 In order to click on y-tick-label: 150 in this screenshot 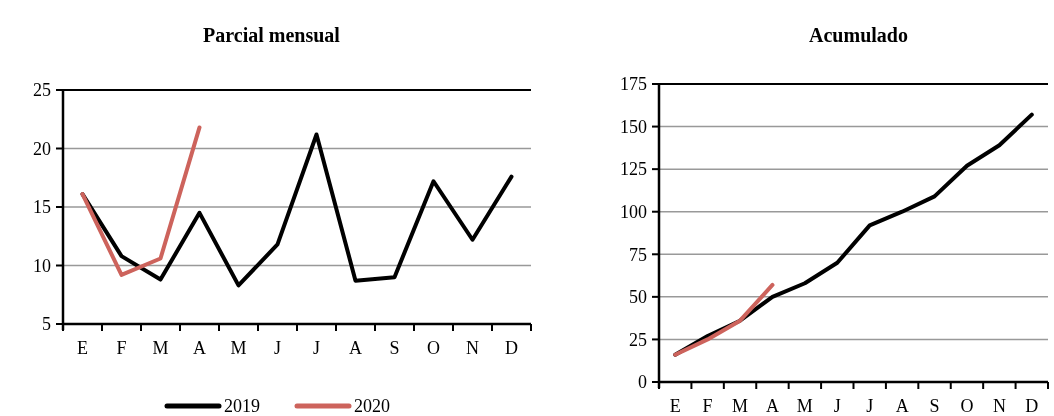, I will do `click(633, 126)`.